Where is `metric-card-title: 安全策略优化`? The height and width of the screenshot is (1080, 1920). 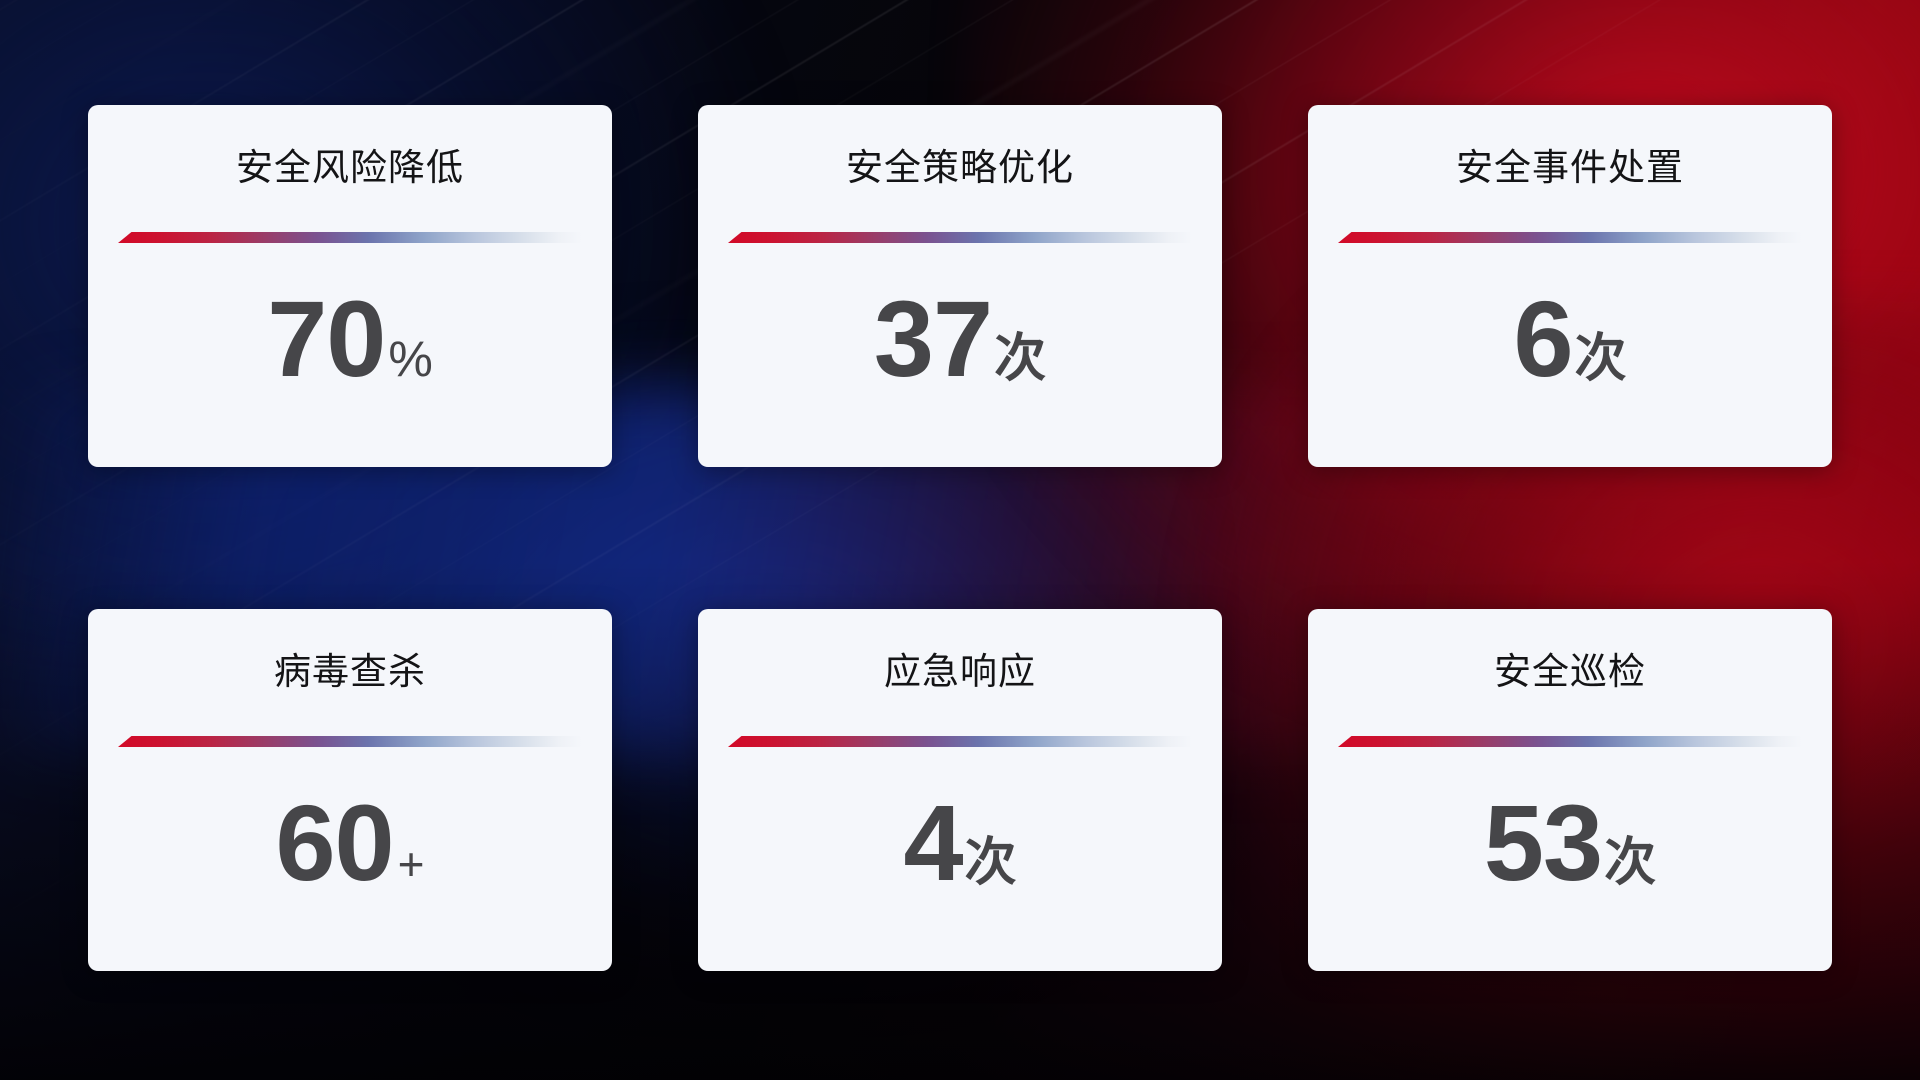
metric-card-title: 安全策略优化 is located at coordinates (960, 167).